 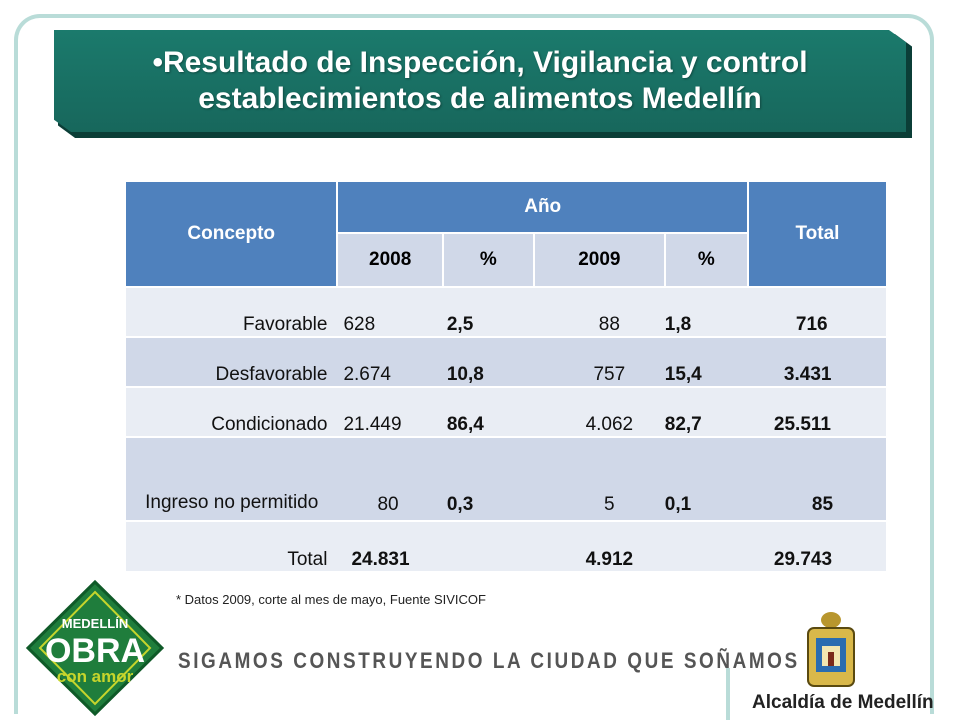 What do you see at coordinates (95, 676) in the screenshot?
I see `logo-line3: con amor` at bounding box center [95, 676].